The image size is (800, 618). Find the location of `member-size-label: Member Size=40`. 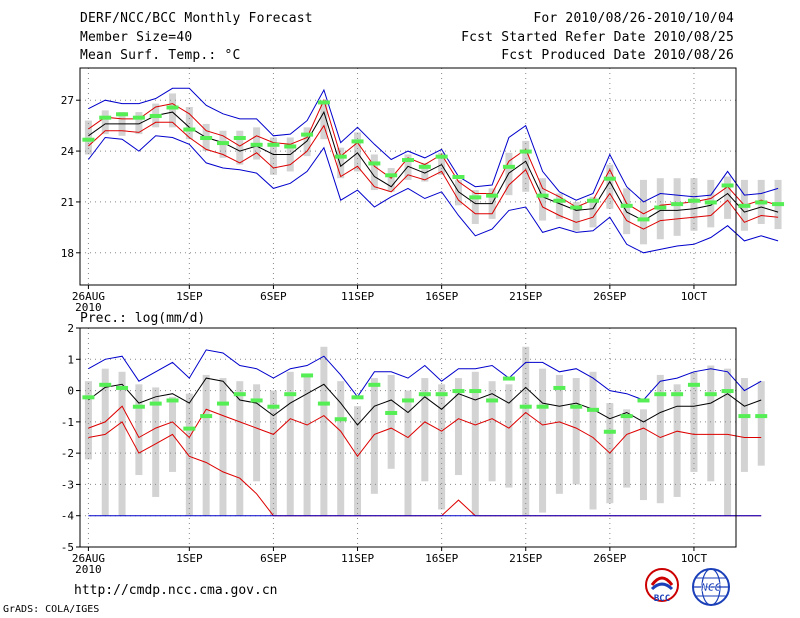

member-size-label: Member Size=40 is located at coordinates (136, 37).